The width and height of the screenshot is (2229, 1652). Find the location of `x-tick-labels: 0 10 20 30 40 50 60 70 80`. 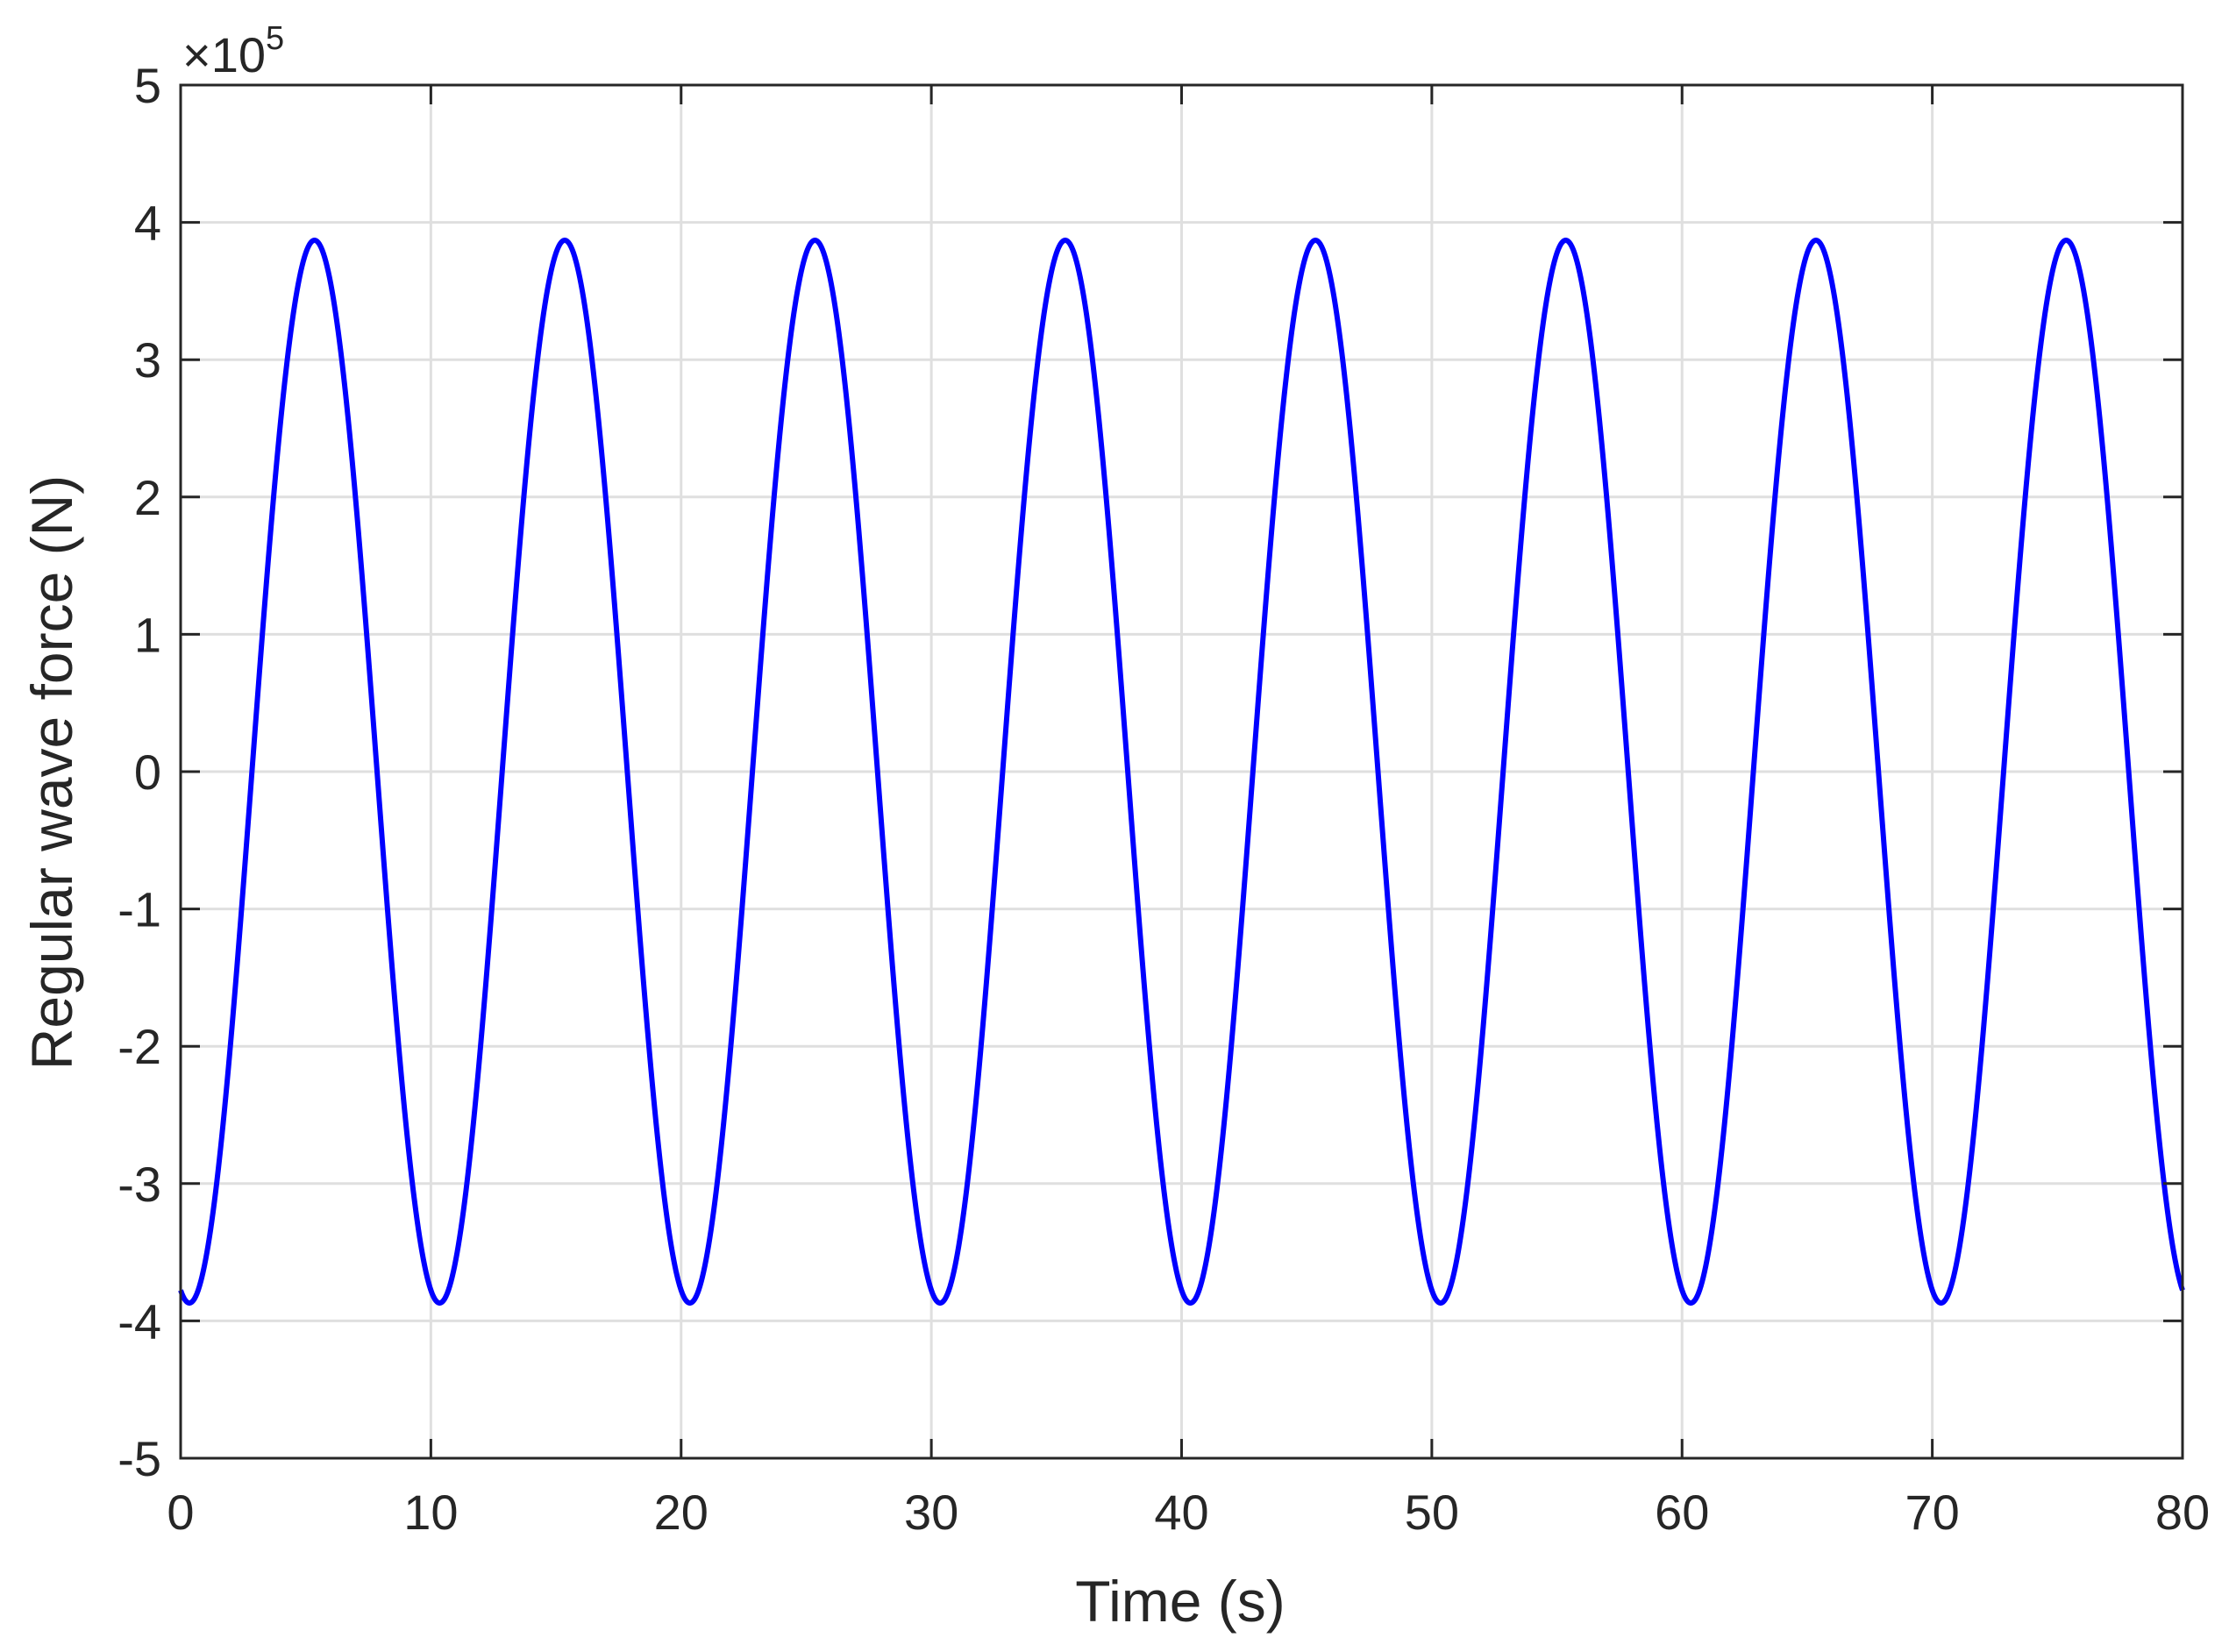

x-tick-labels: 0 10 20 30 40 50 60 70 80 is located at coordinates (1188, 1512).